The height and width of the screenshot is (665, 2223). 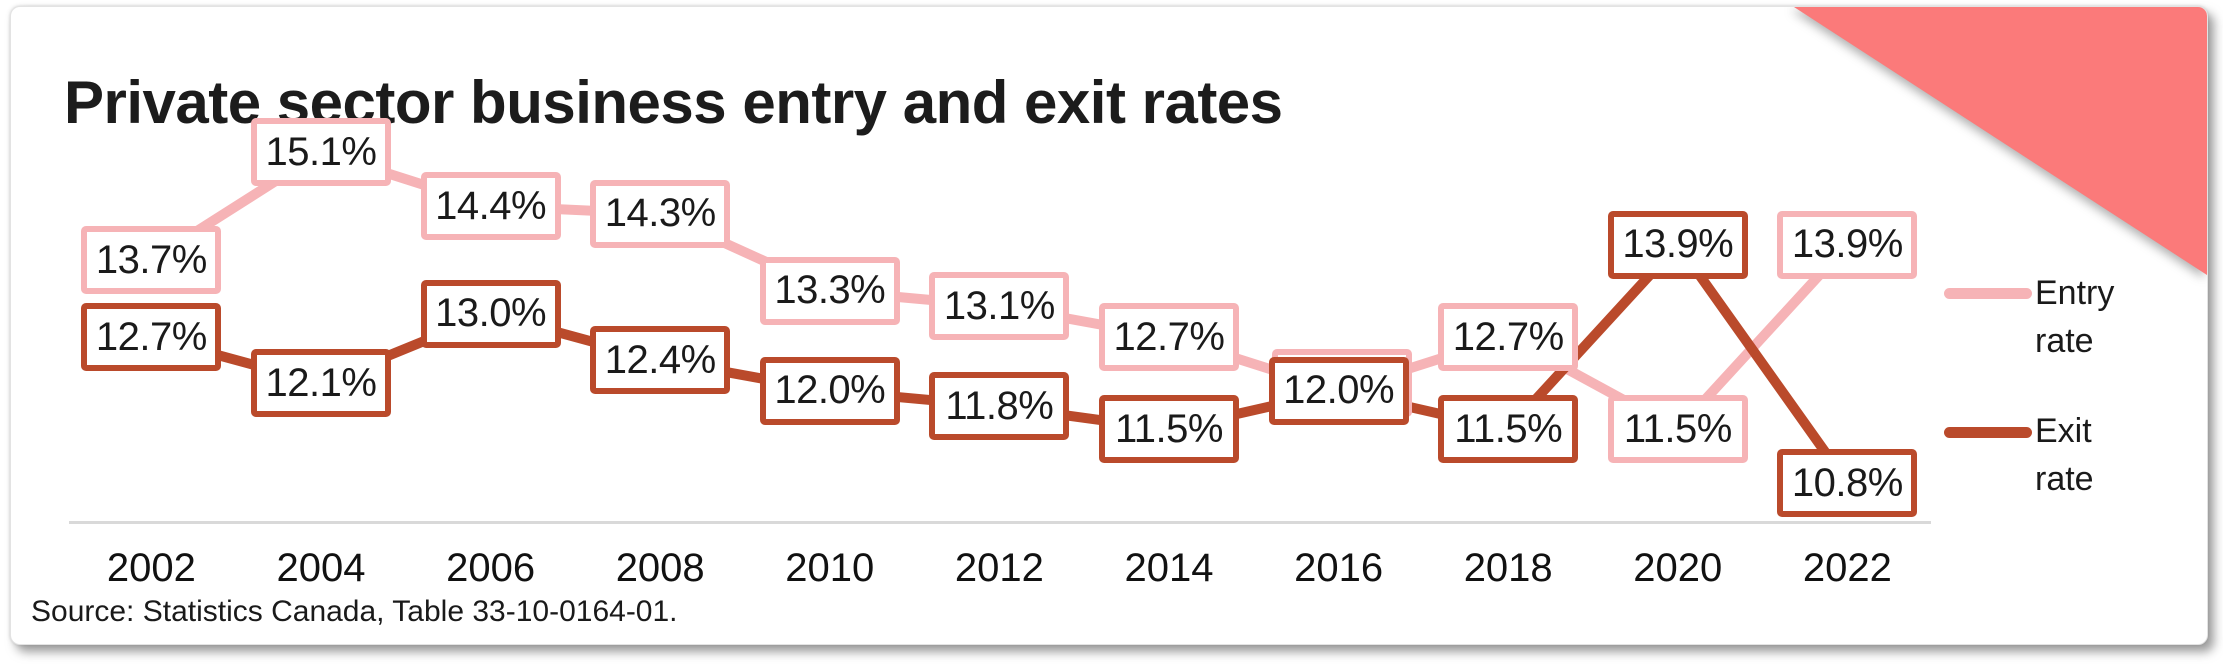 I want to click on x-tick-2006: 2006, so click(x=491, y=568).